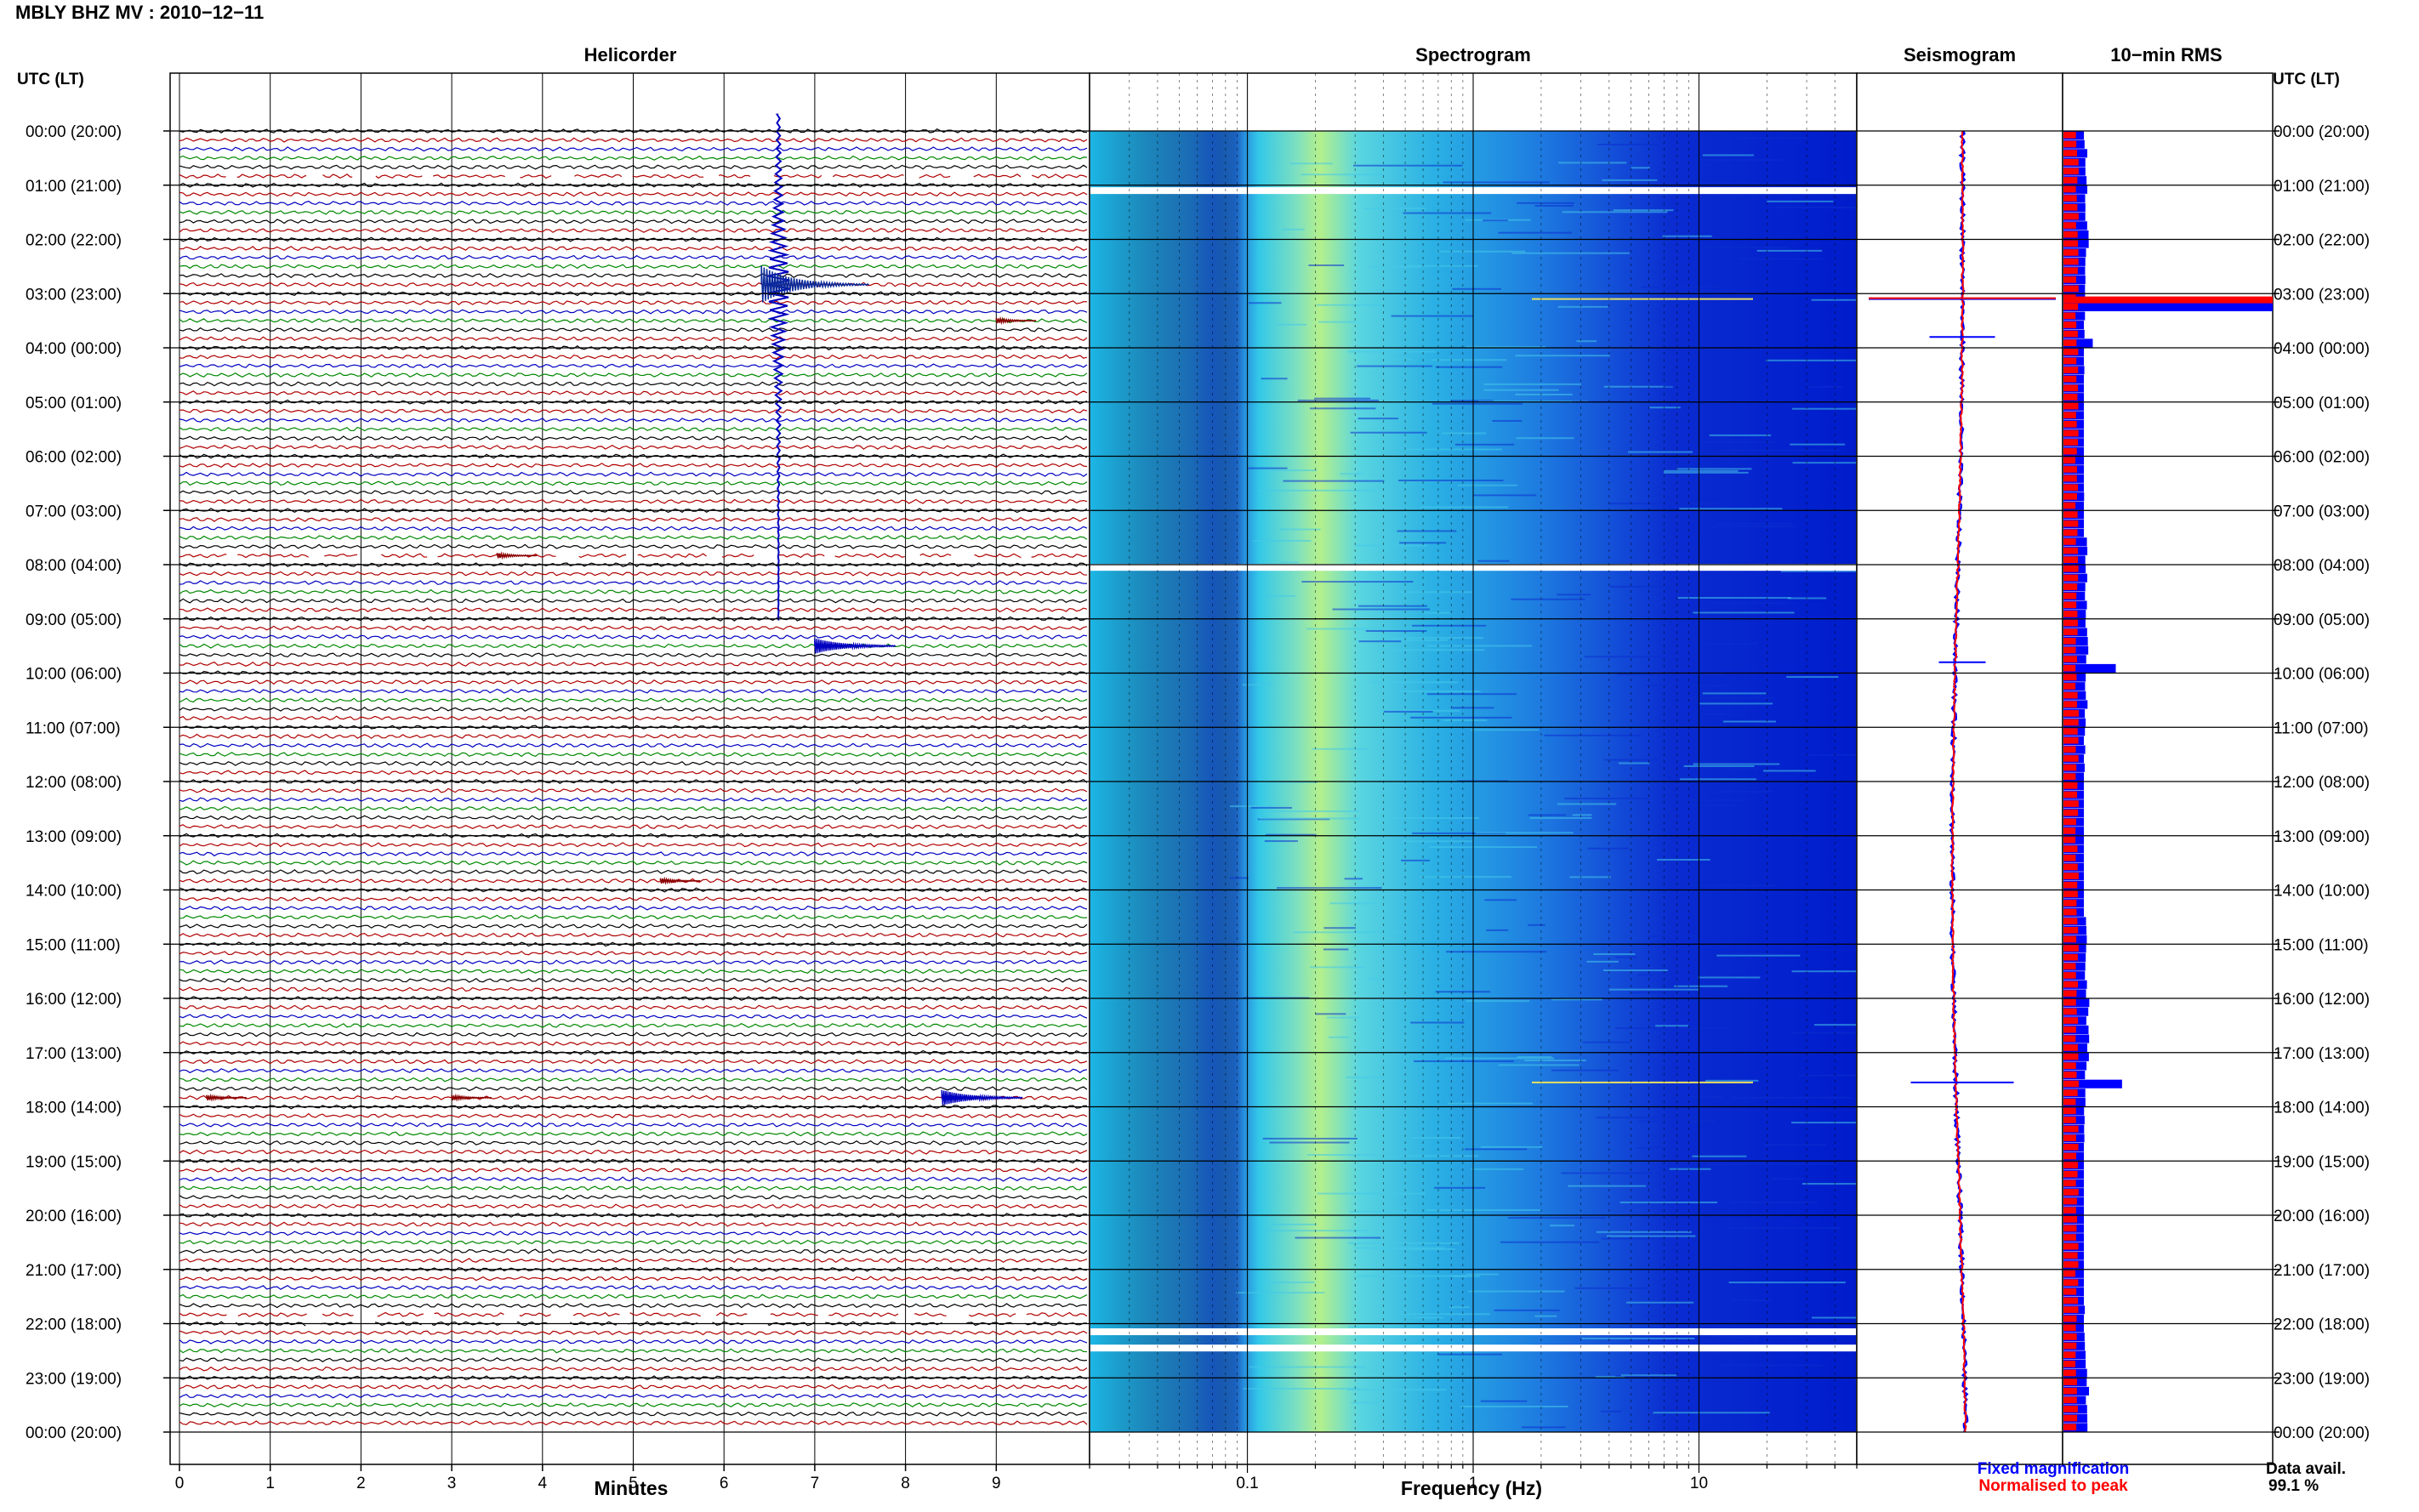 Image resolution: width=2419 pixels, height=1512 pixels. I want to click on time-label-right: 14:00 (10:00), so click(2322, 892).